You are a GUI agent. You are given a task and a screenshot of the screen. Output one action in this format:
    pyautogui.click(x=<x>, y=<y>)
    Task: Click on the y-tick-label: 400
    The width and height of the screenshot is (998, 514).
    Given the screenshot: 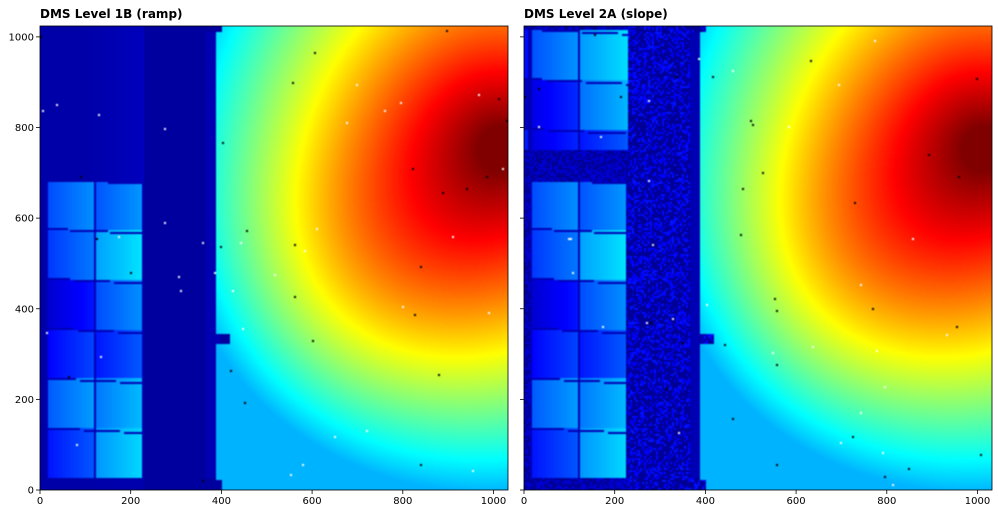 What is the action you would take?
    pyautogui.click(x=24, y=309)
    